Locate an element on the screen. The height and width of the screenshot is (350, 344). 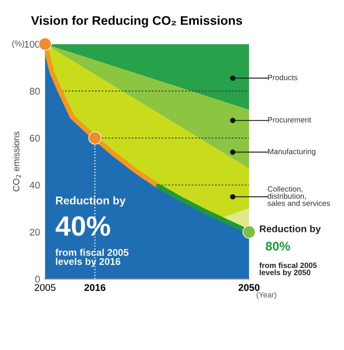
chart-title: Vision for Reducing CO₂ Emissions is located at coordinates (136, 22).